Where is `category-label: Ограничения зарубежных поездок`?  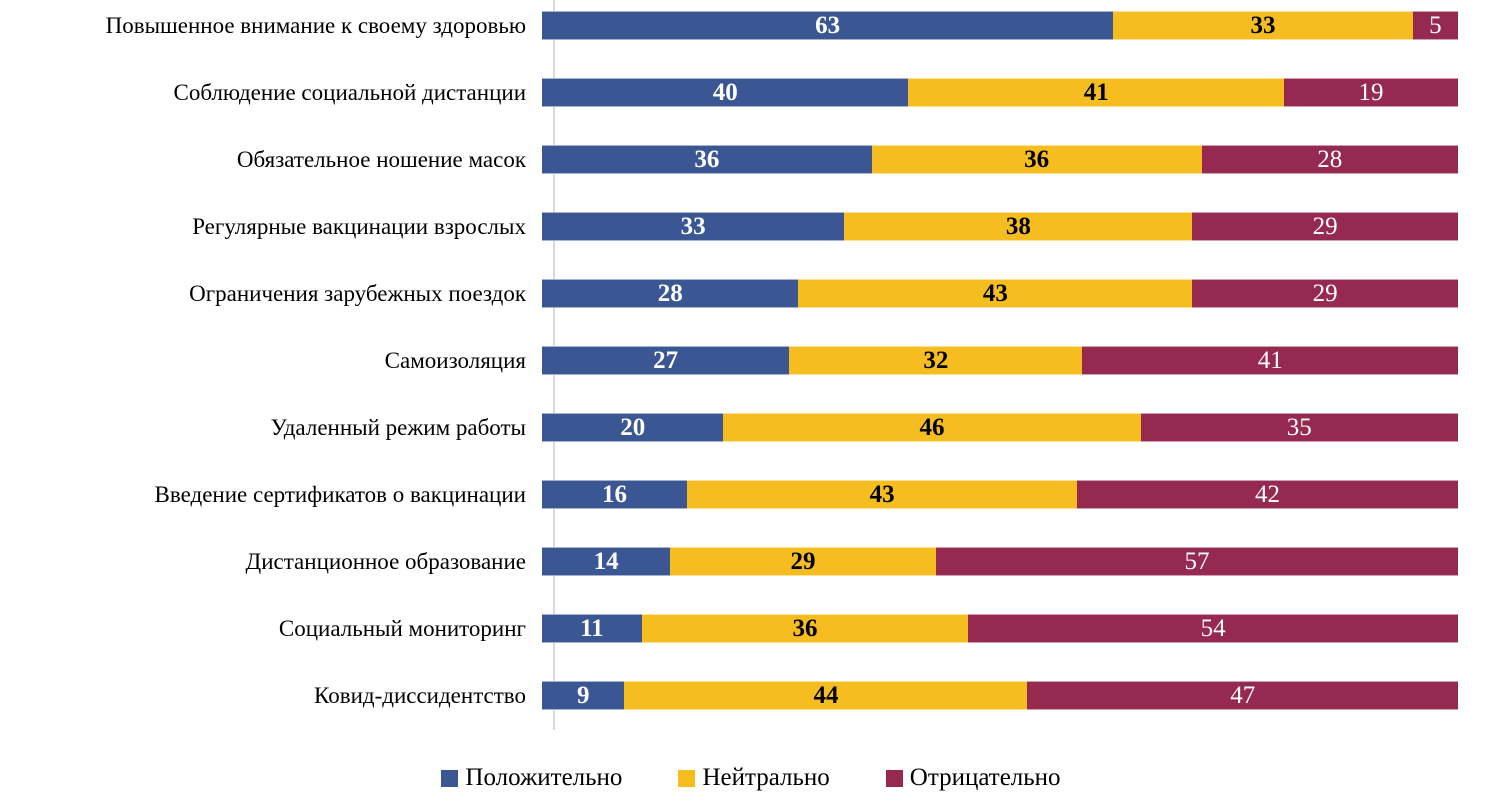
category-label: Ограничения зарубежных поездок is located at coordinates (357, 293).